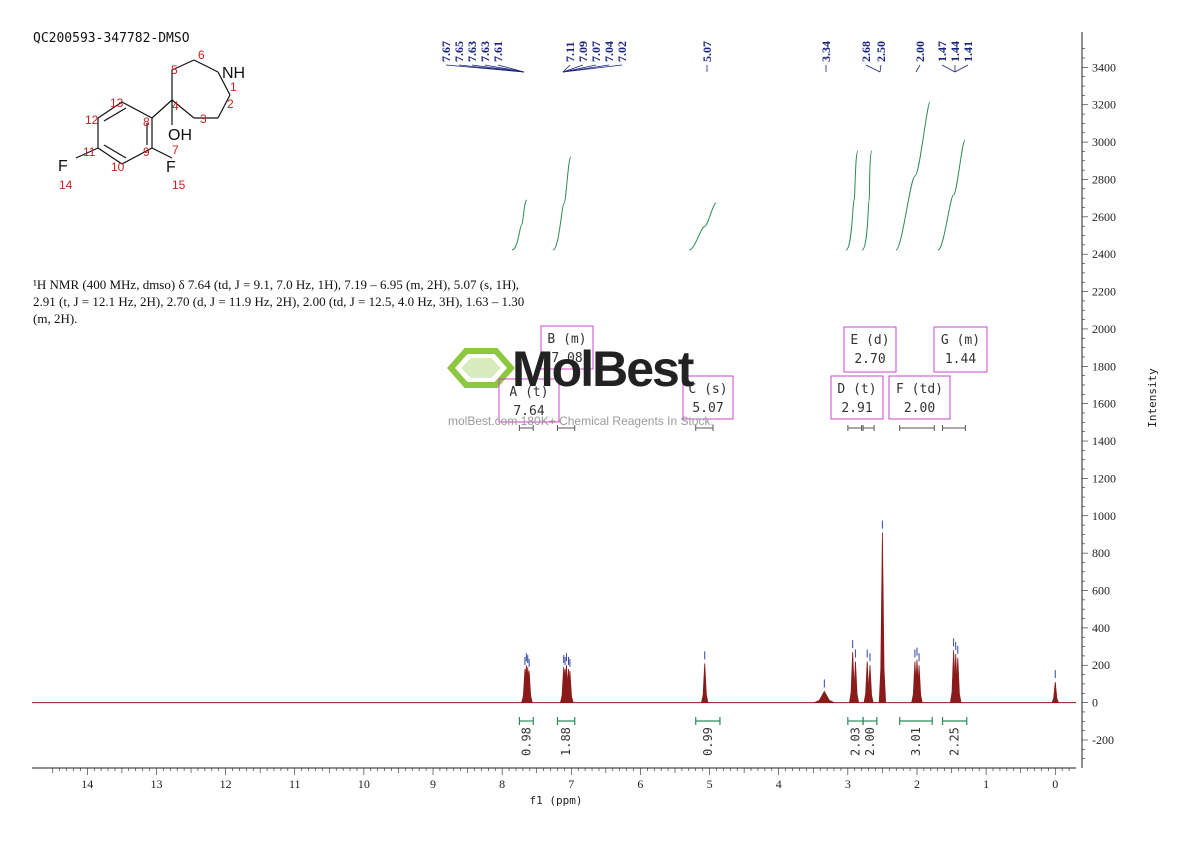 The height and width of the screenshot is (841, 1190). I want to click on y-axis-label: Intensity, so click(1152, 398).